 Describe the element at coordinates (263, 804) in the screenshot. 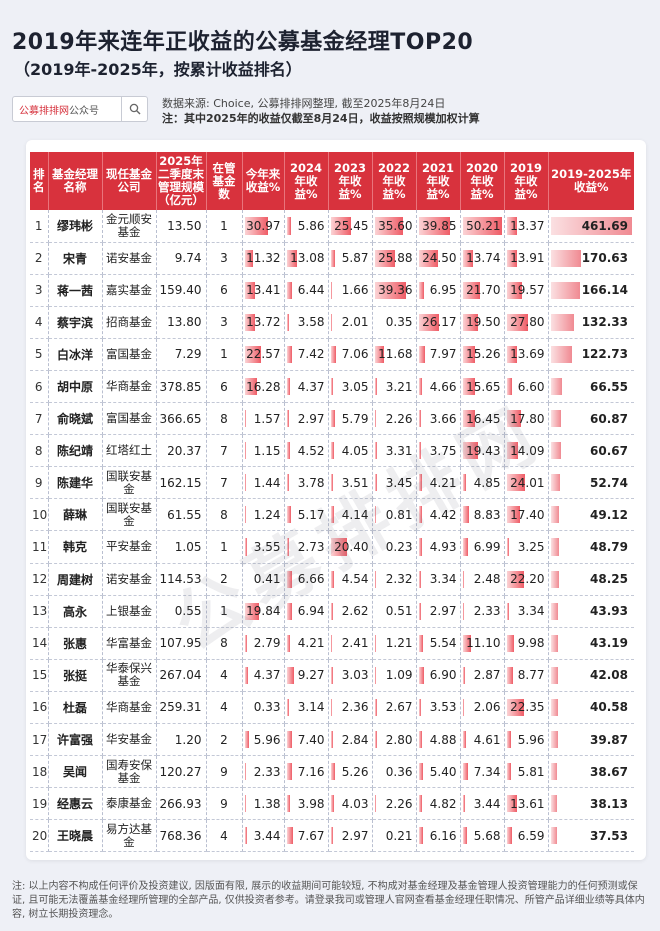

I see `return-cell-y2025: 1.38` at that location.